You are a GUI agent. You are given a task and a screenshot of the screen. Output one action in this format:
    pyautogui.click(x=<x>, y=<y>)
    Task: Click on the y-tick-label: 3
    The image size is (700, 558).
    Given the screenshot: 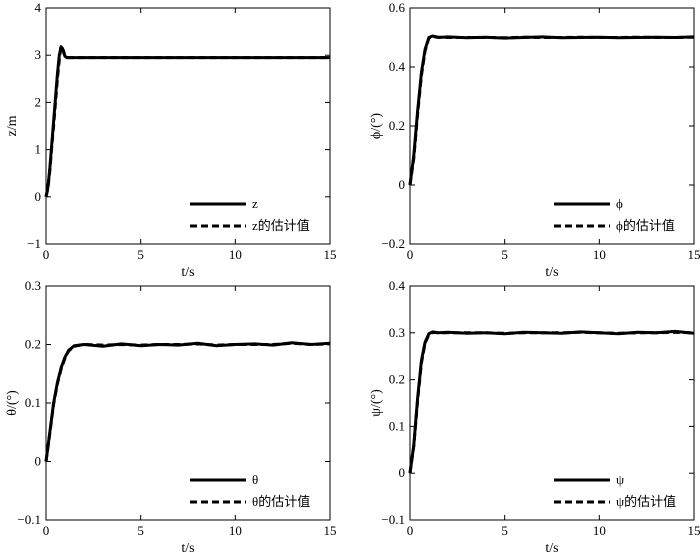 What is the action you would take?
    pyautogui.click(x=38, y=54)
    